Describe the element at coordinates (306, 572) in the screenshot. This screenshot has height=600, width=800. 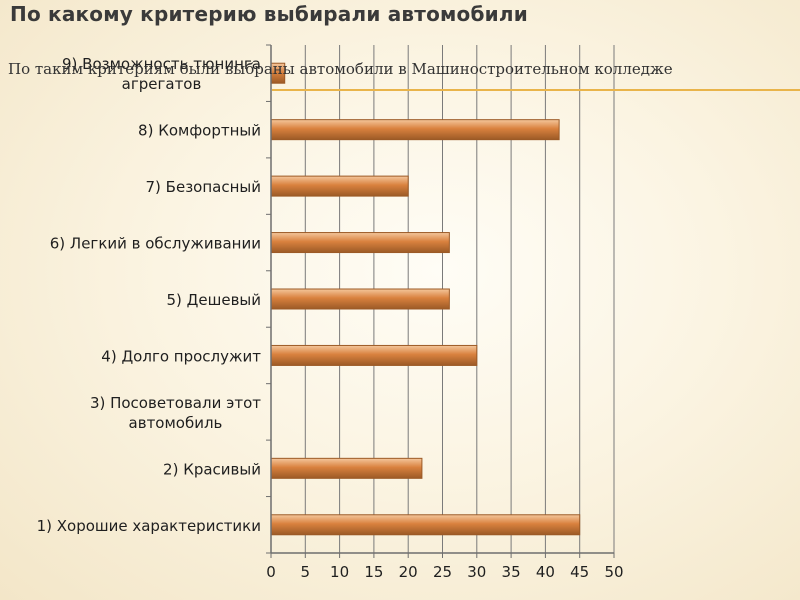
I see `x-tick-label-5: 5` at that location.